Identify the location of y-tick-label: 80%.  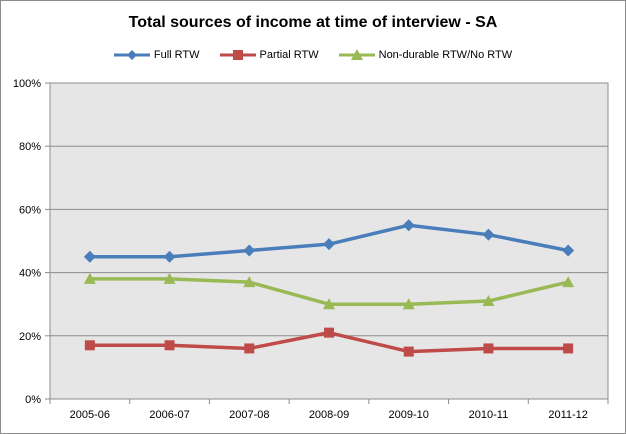
(30, 147).